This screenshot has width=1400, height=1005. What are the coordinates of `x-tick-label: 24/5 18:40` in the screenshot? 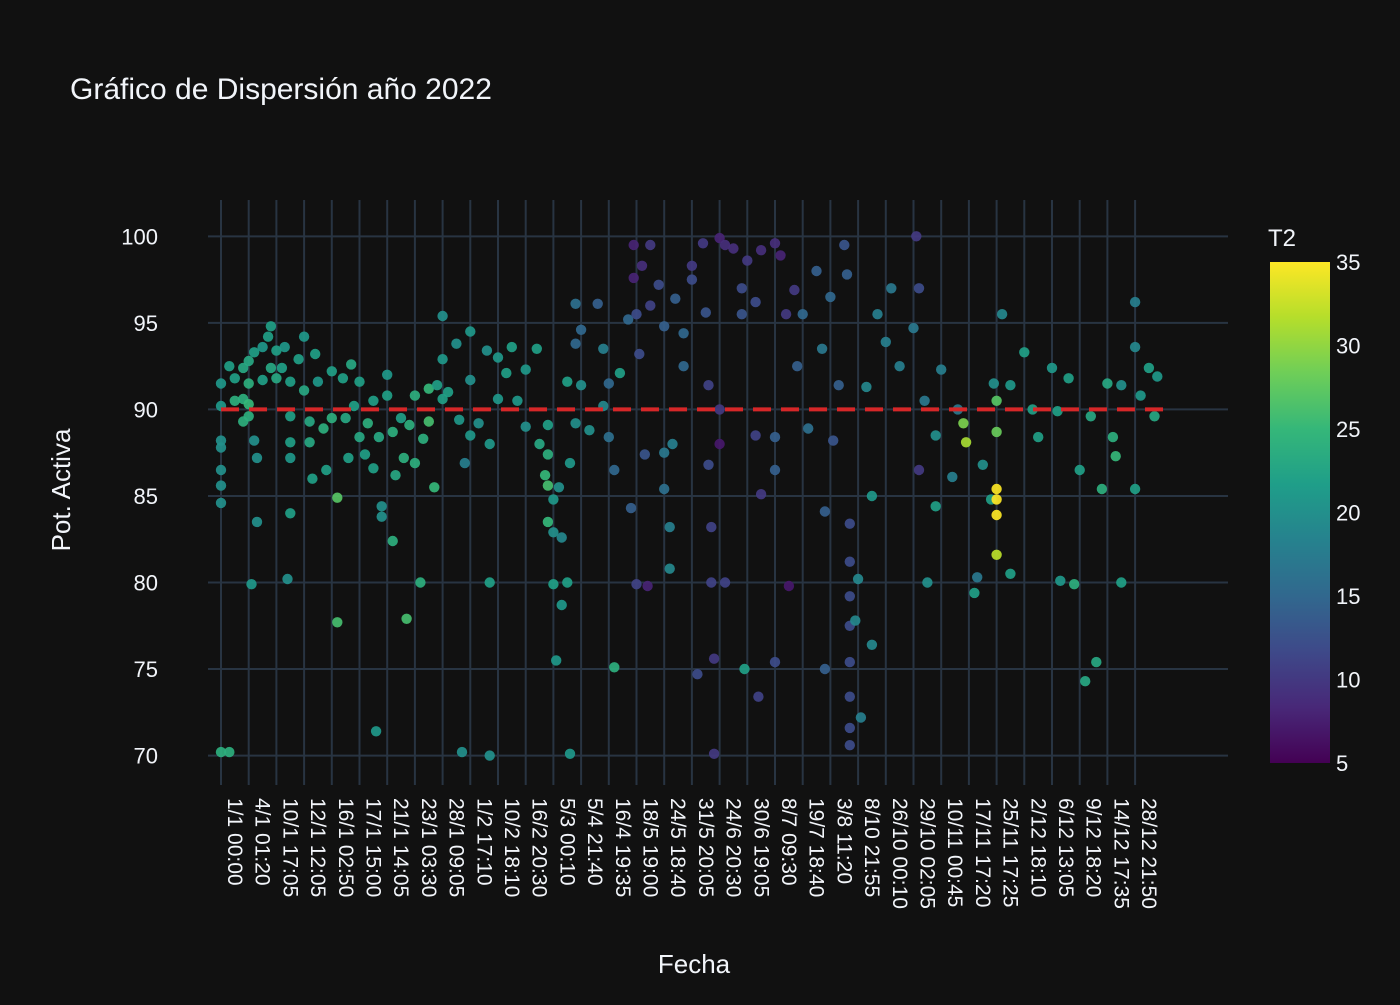 It's located at (677, 847).